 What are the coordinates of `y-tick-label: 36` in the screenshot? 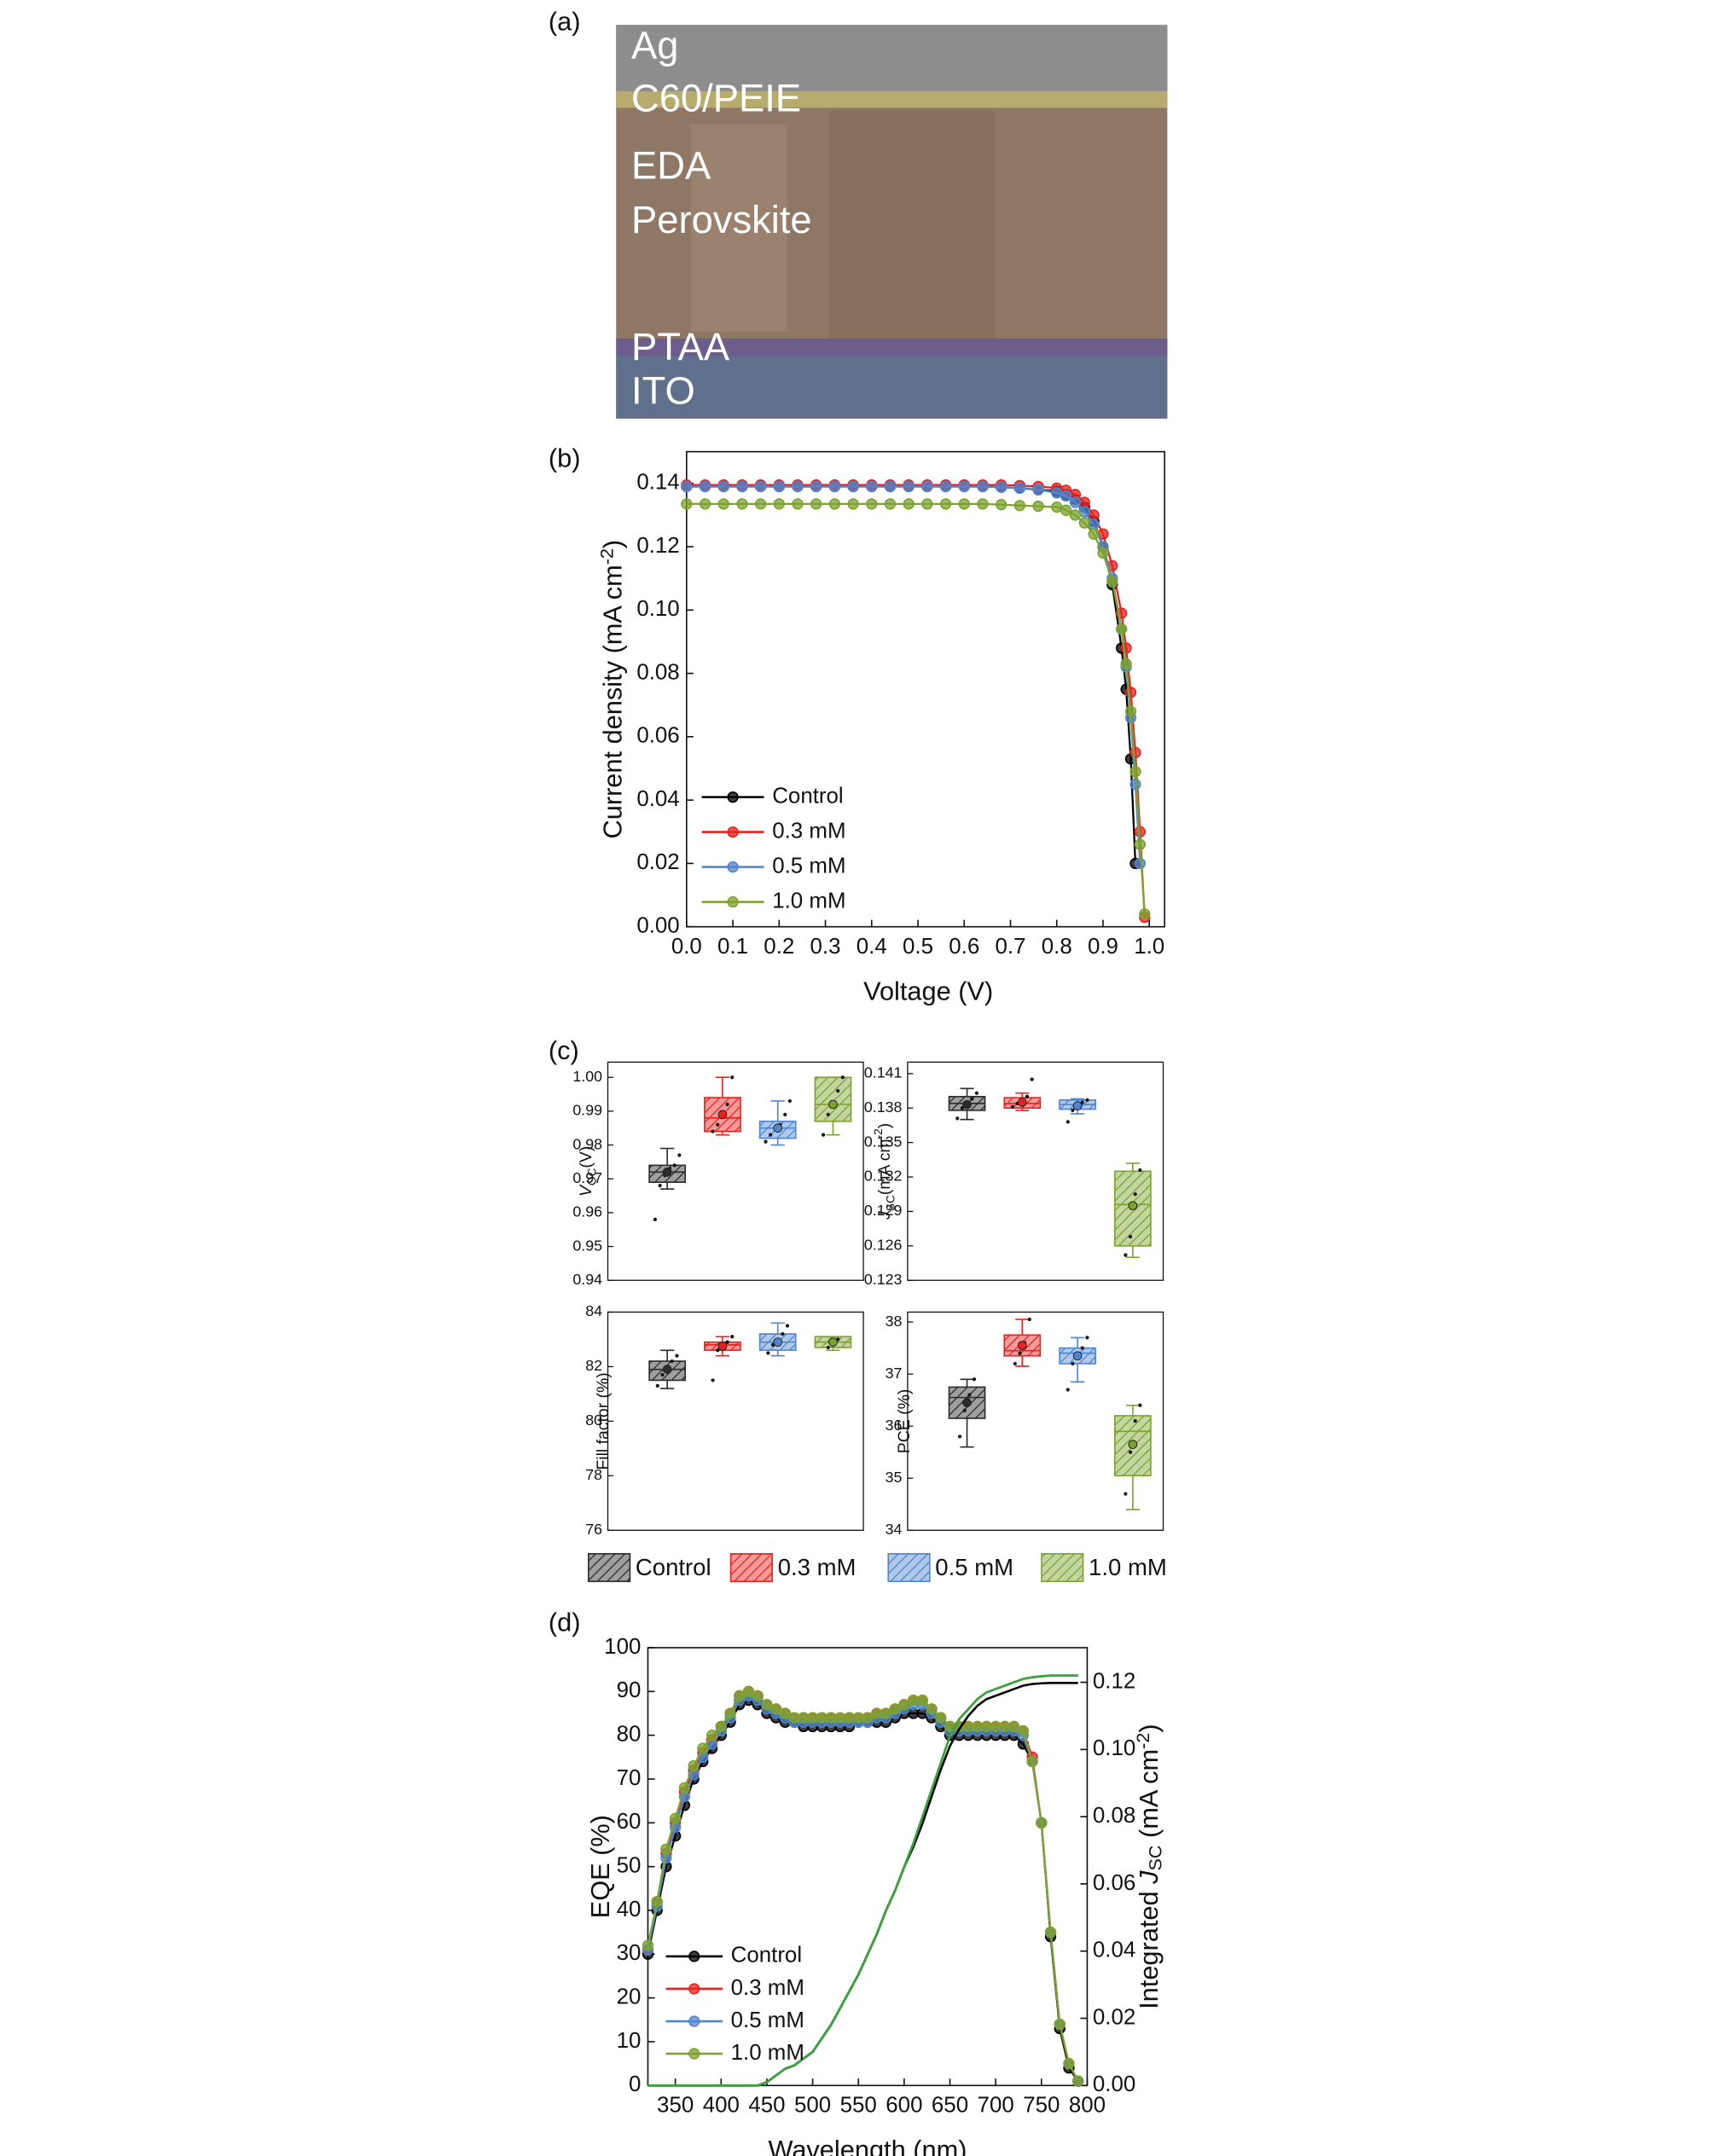 It's located at (894, 1425).